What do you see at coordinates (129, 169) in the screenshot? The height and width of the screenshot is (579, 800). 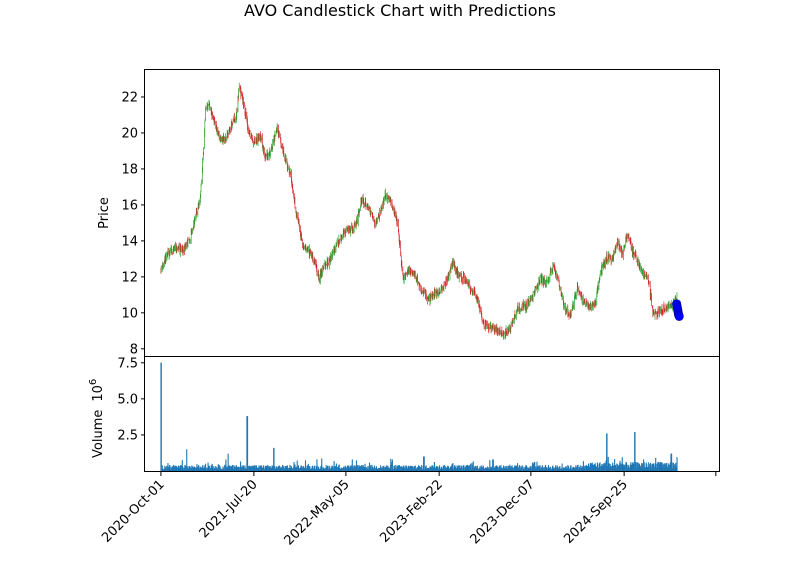 I see `price-y-tick-label: 18` at bounding box center [129, 169].